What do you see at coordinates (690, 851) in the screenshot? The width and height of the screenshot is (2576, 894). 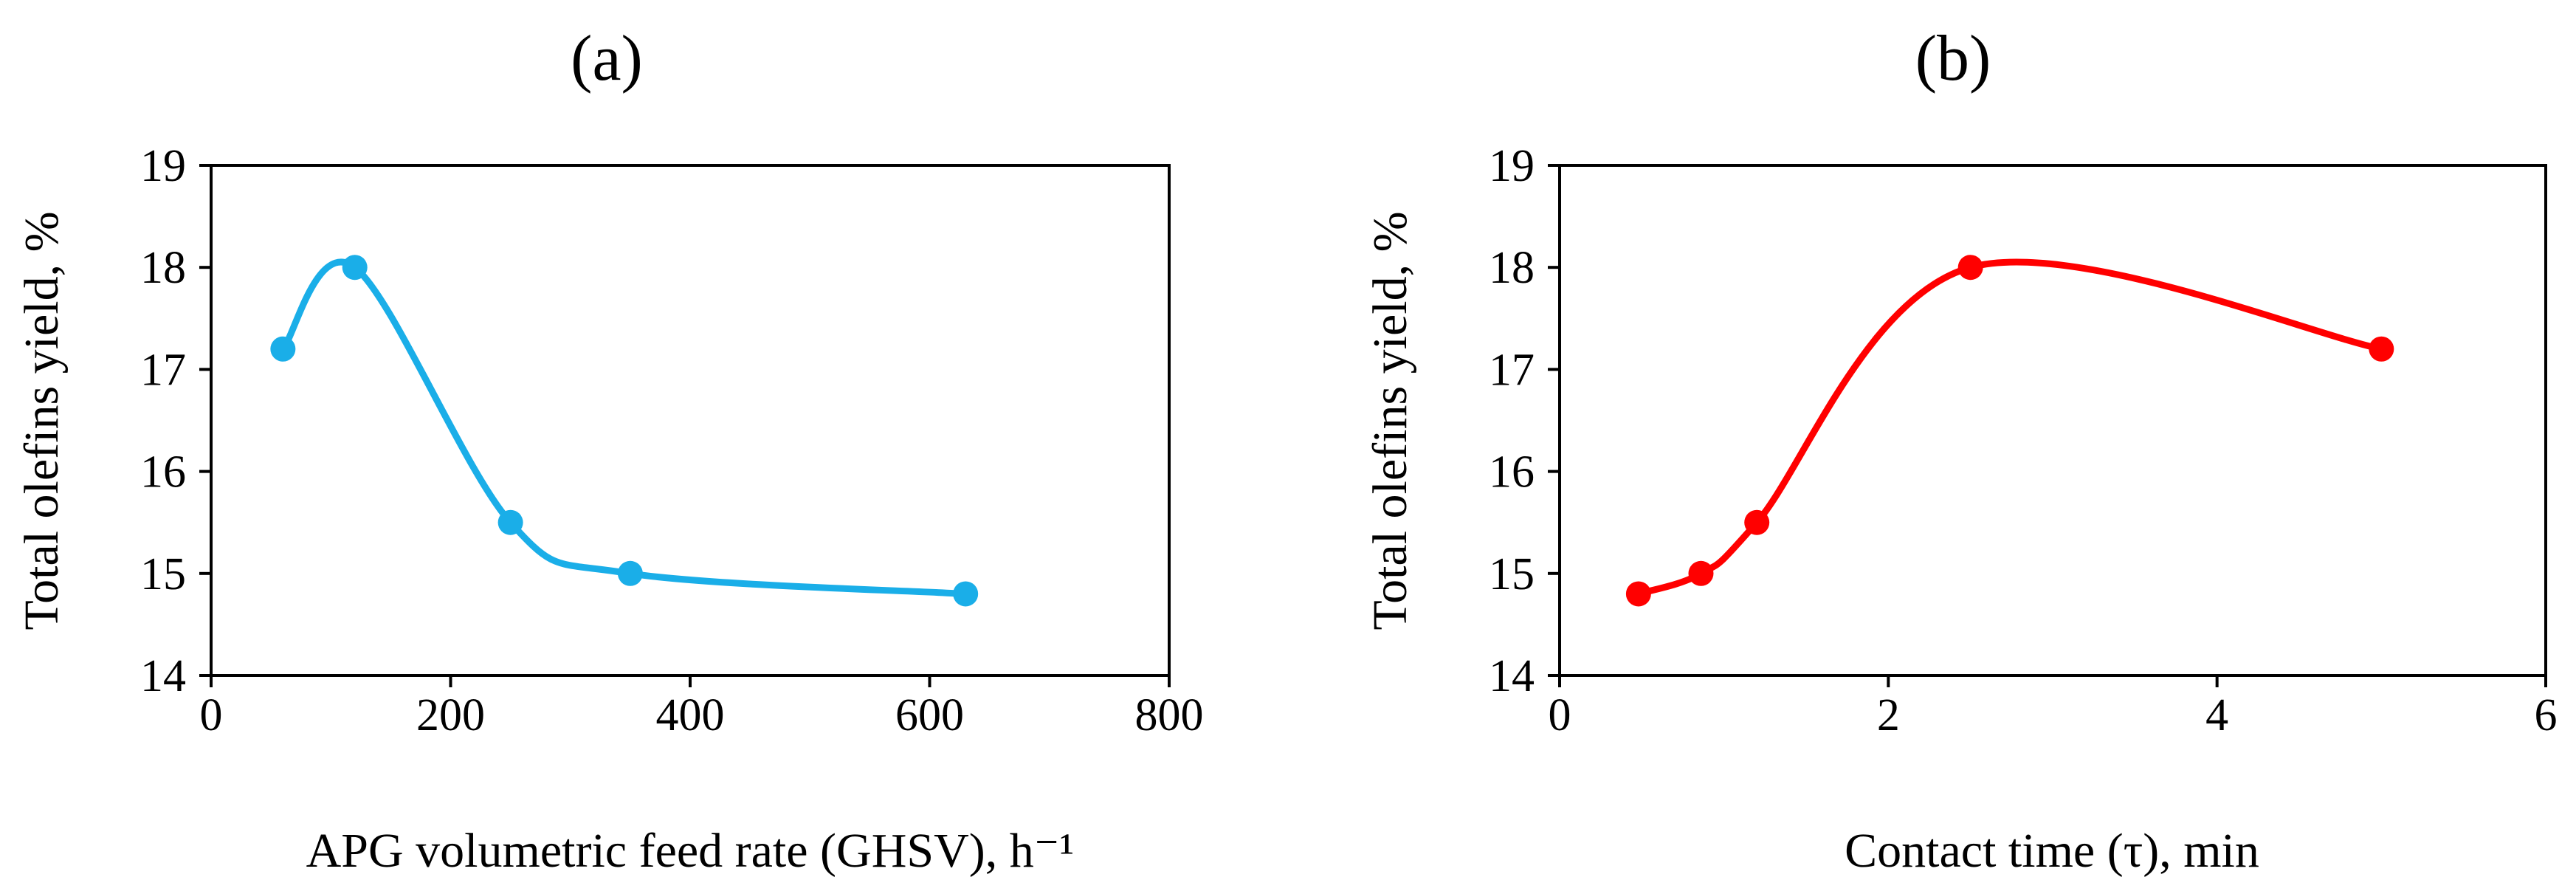 I see `x-axis-label: APG volumetric feed rate (GHSV), h⁻¹` at bounding box center [690, 851].